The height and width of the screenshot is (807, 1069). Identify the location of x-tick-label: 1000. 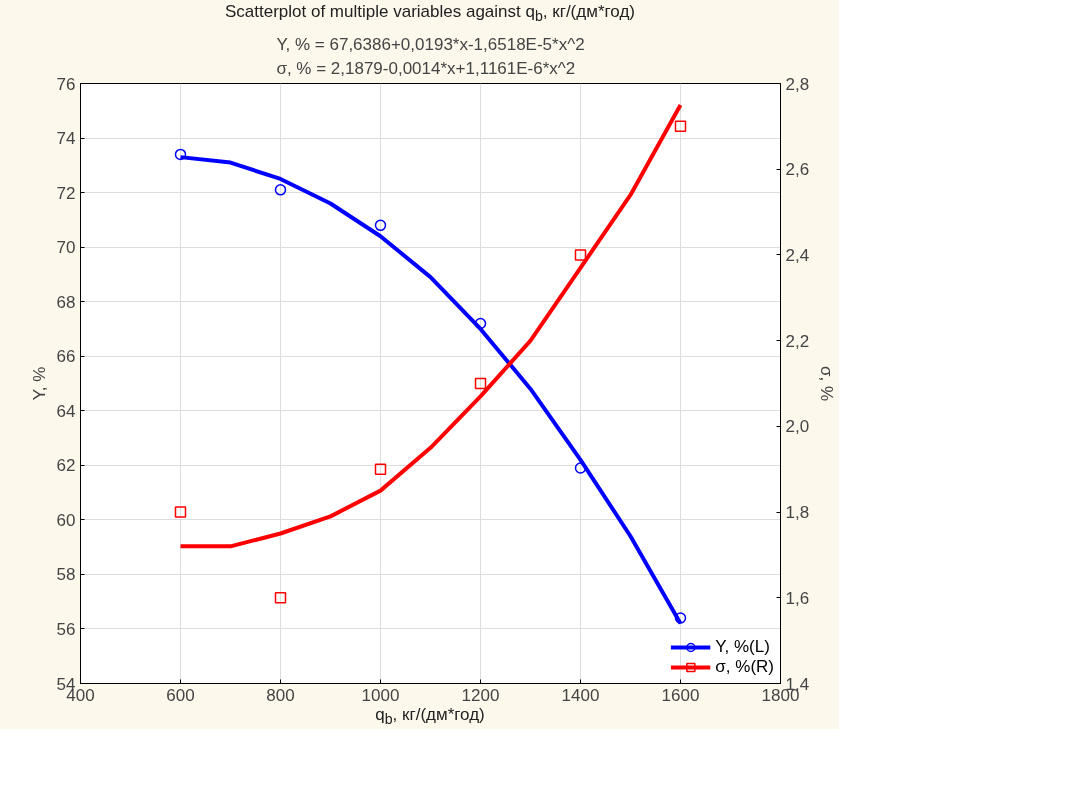
(380, 695).